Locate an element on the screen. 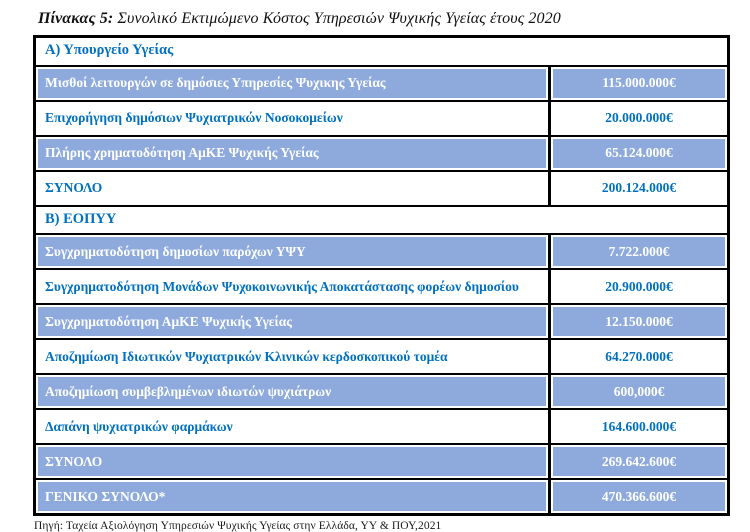  table-row: Δαπάνη ψυχιατρικών φαρμάκων 164.600.000€ is located at coordinates (381, 427).